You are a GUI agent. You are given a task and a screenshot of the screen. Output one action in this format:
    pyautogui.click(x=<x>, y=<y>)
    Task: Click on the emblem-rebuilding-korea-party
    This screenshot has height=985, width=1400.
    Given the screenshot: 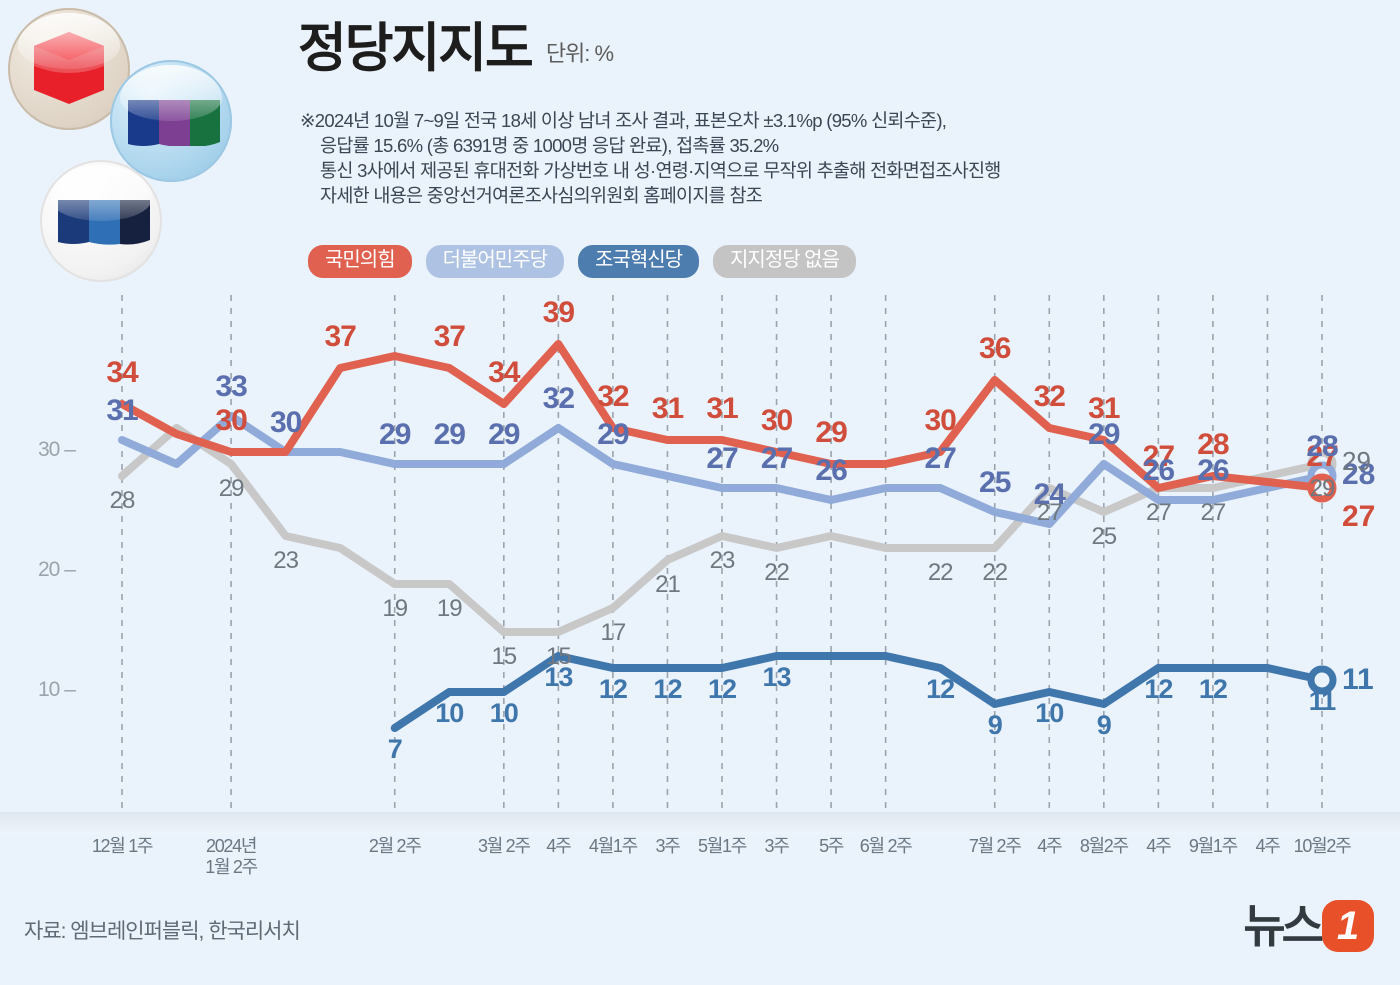 What is the action you would take?
    pyautogui.click(x=101, y=221)
    